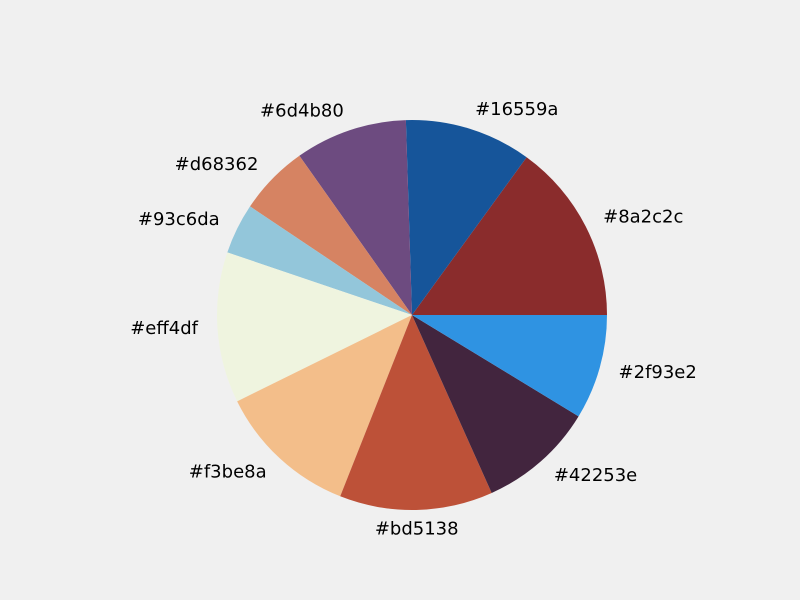 The width and height of the screenshot is (800, 600). I want to click on slice-label-3: #d68362, so click(217, 164).